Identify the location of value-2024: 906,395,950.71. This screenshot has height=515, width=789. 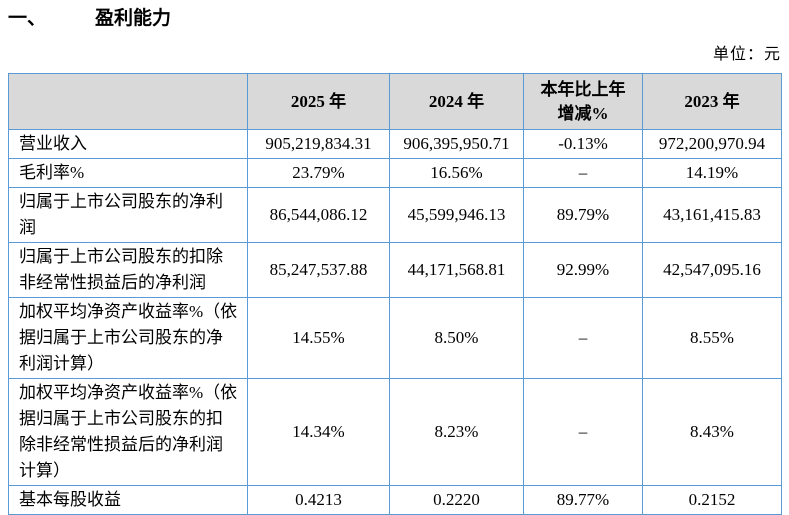
(456, 144).